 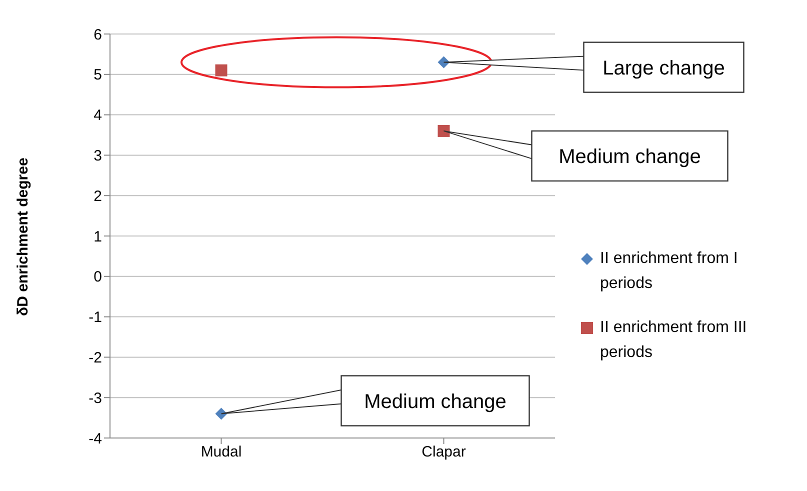 What do you see at coordinates (98, 196) in the screenshot?
I see `y-tick-label: 2` at bounding box center [98, 196].